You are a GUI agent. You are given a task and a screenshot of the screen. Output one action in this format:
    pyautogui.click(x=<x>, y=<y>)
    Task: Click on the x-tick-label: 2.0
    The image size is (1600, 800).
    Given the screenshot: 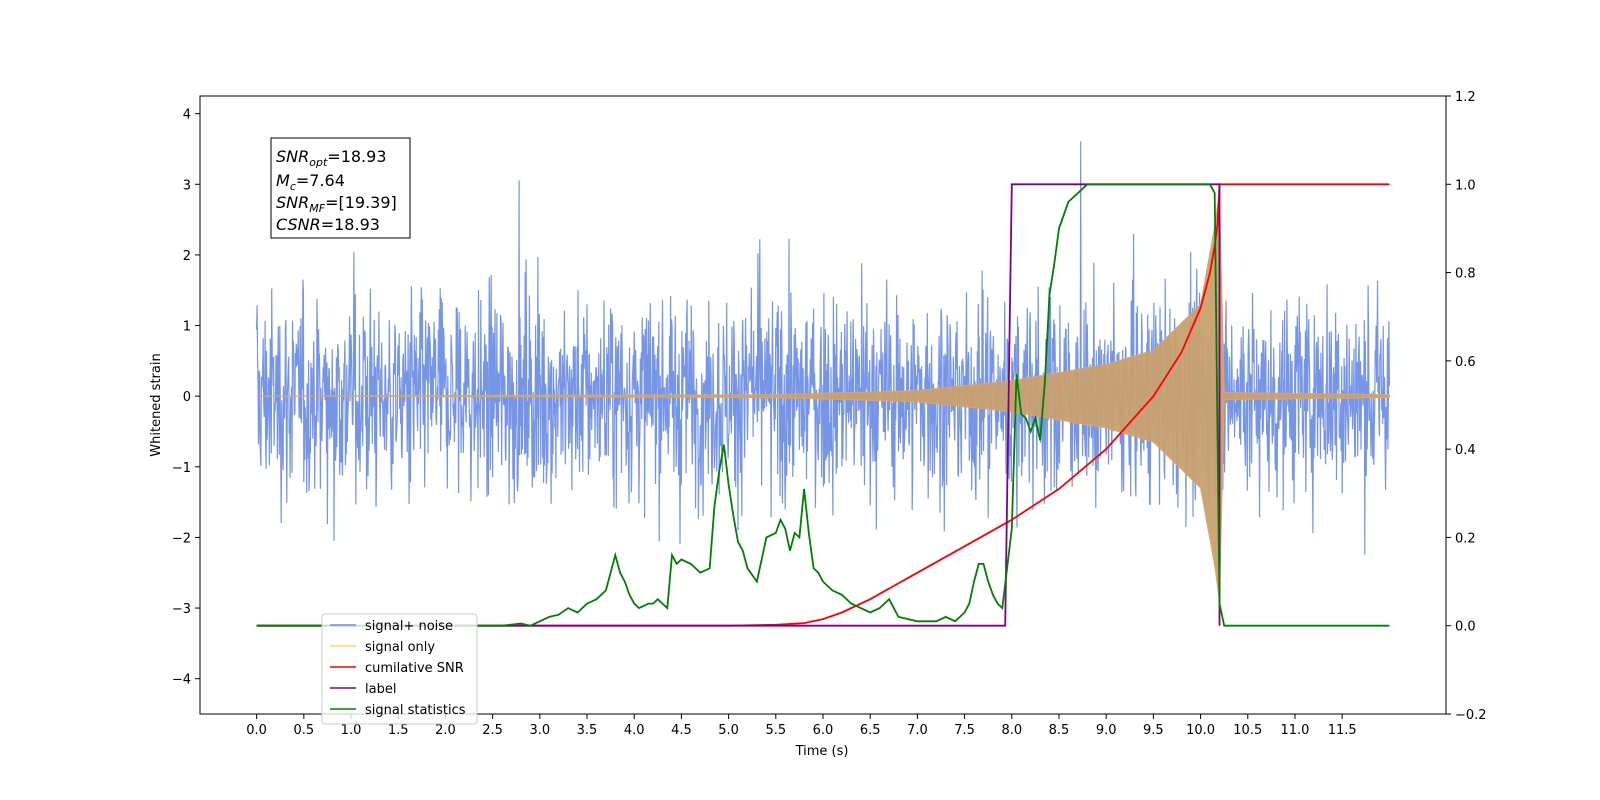 What is the action you would take?
    pyautogui.click(x=445, y=730)
    